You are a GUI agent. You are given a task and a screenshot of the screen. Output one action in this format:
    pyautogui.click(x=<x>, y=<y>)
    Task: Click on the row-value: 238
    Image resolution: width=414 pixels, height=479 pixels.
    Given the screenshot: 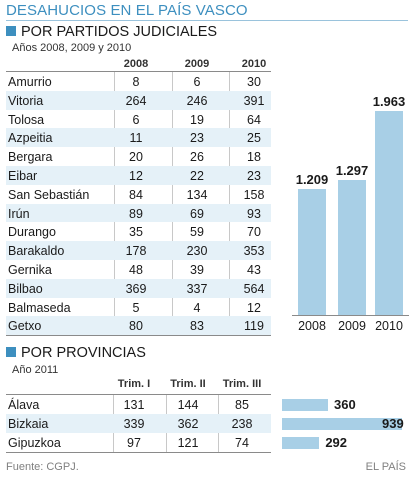 What is the action you would take?
    pyautogui.click(x=242, y=424)
    